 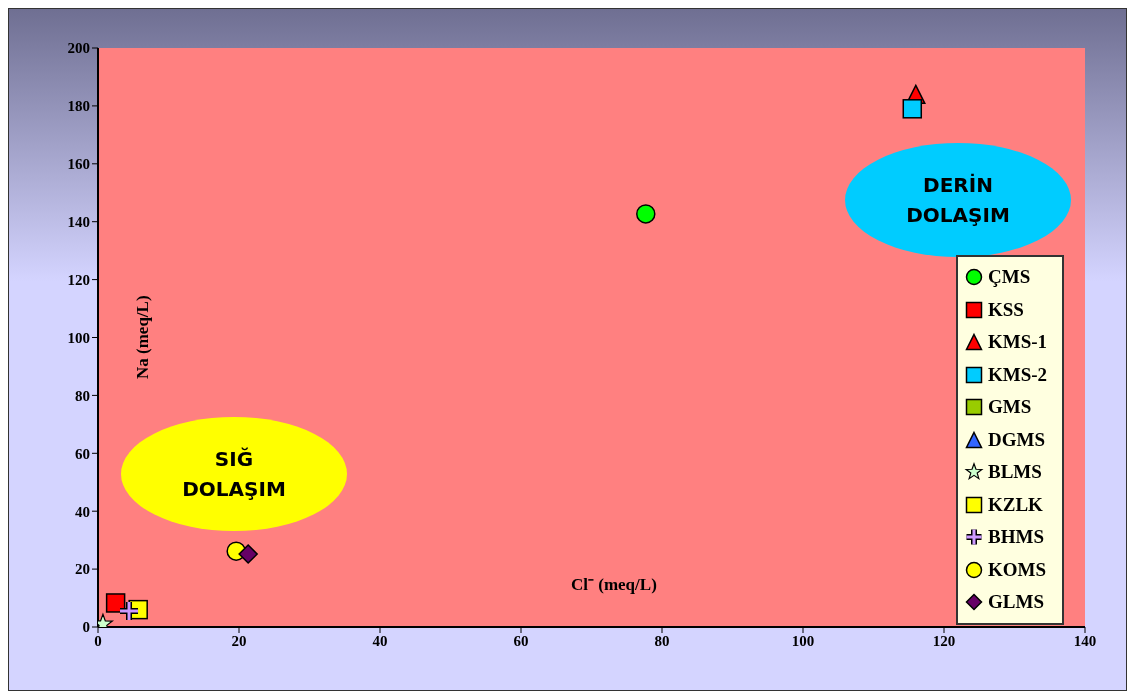 I want to click on y-axis-title: Na (meq/L), so click(x=143, y=337).